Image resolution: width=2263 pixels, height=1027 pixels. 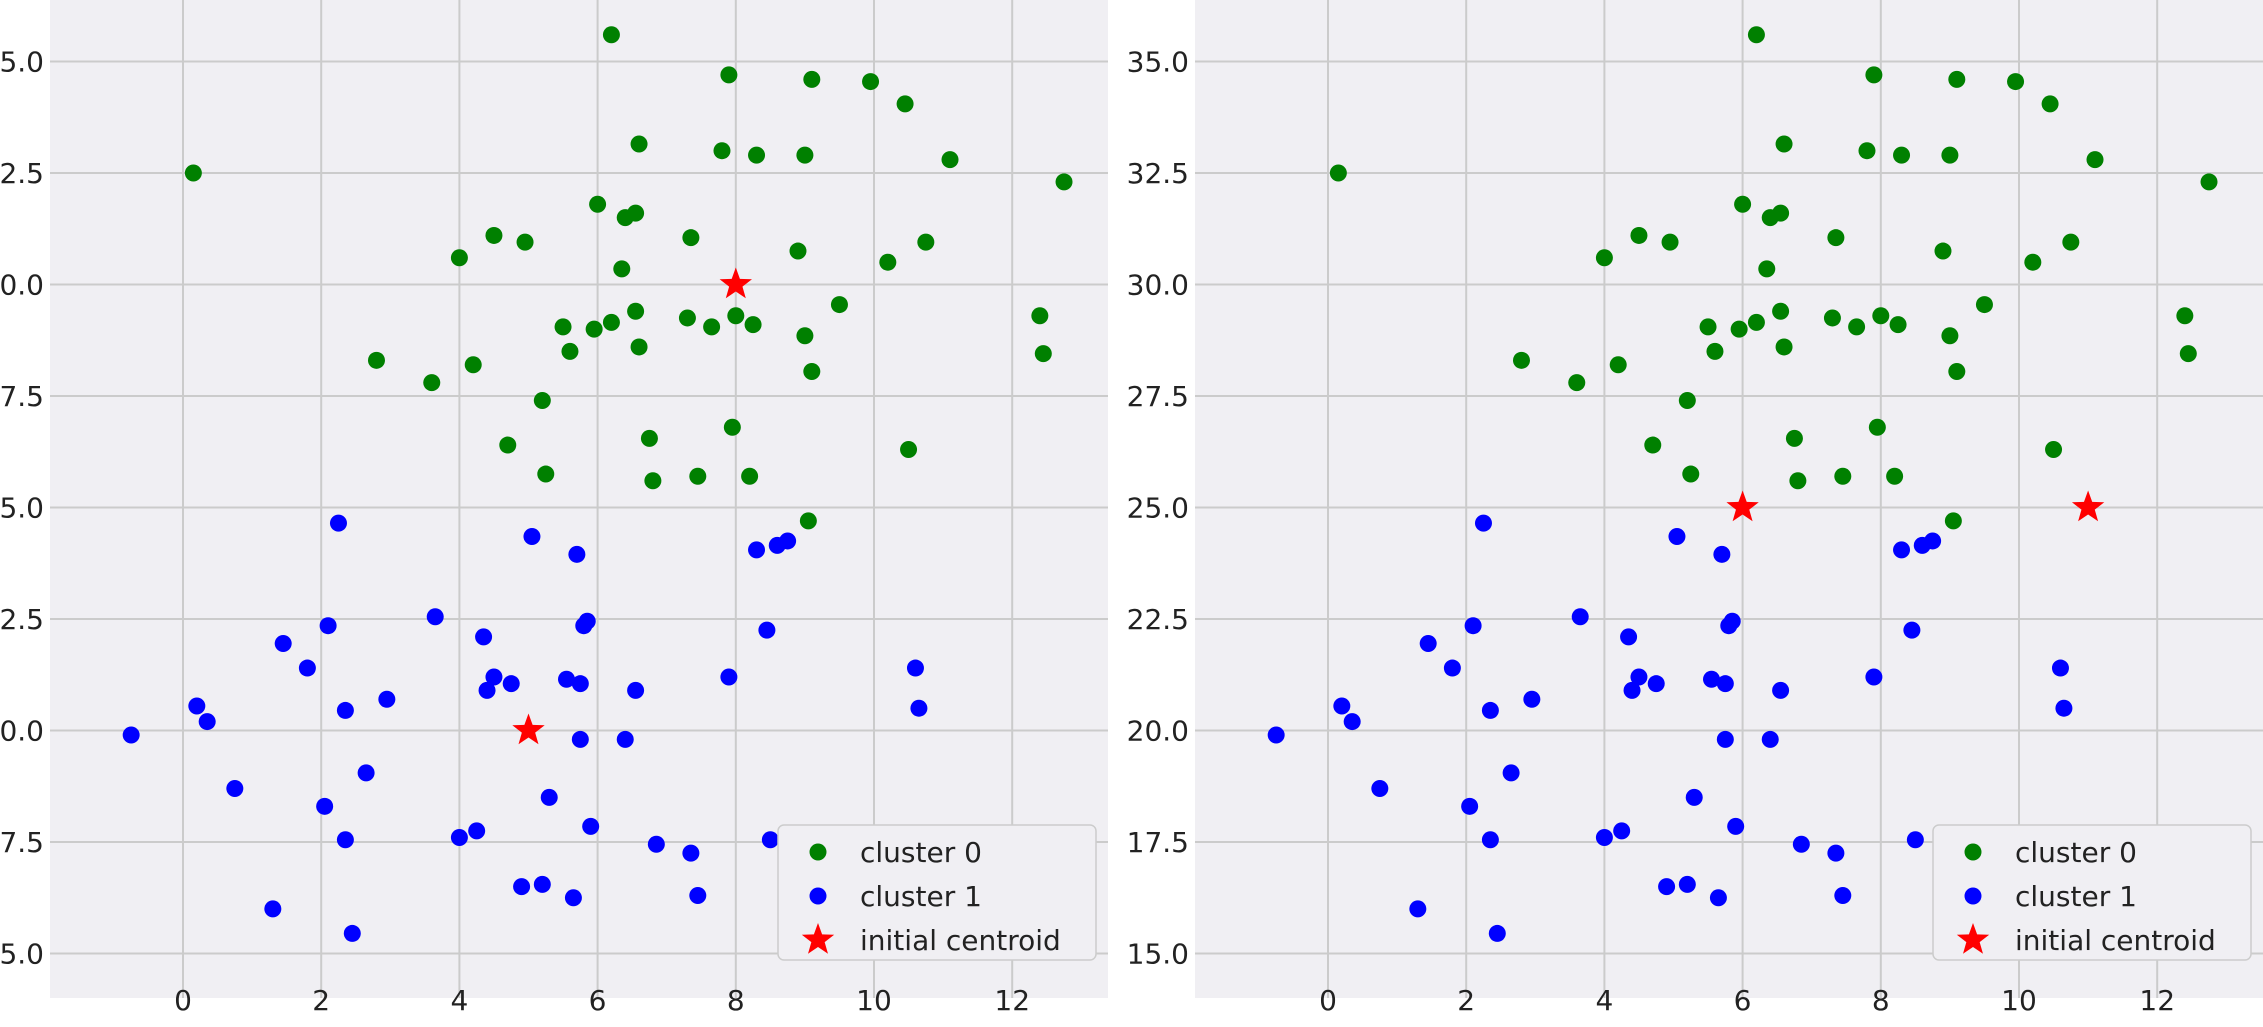 I want to click on legend-label: cluster 1, so click(x=921, y=896).